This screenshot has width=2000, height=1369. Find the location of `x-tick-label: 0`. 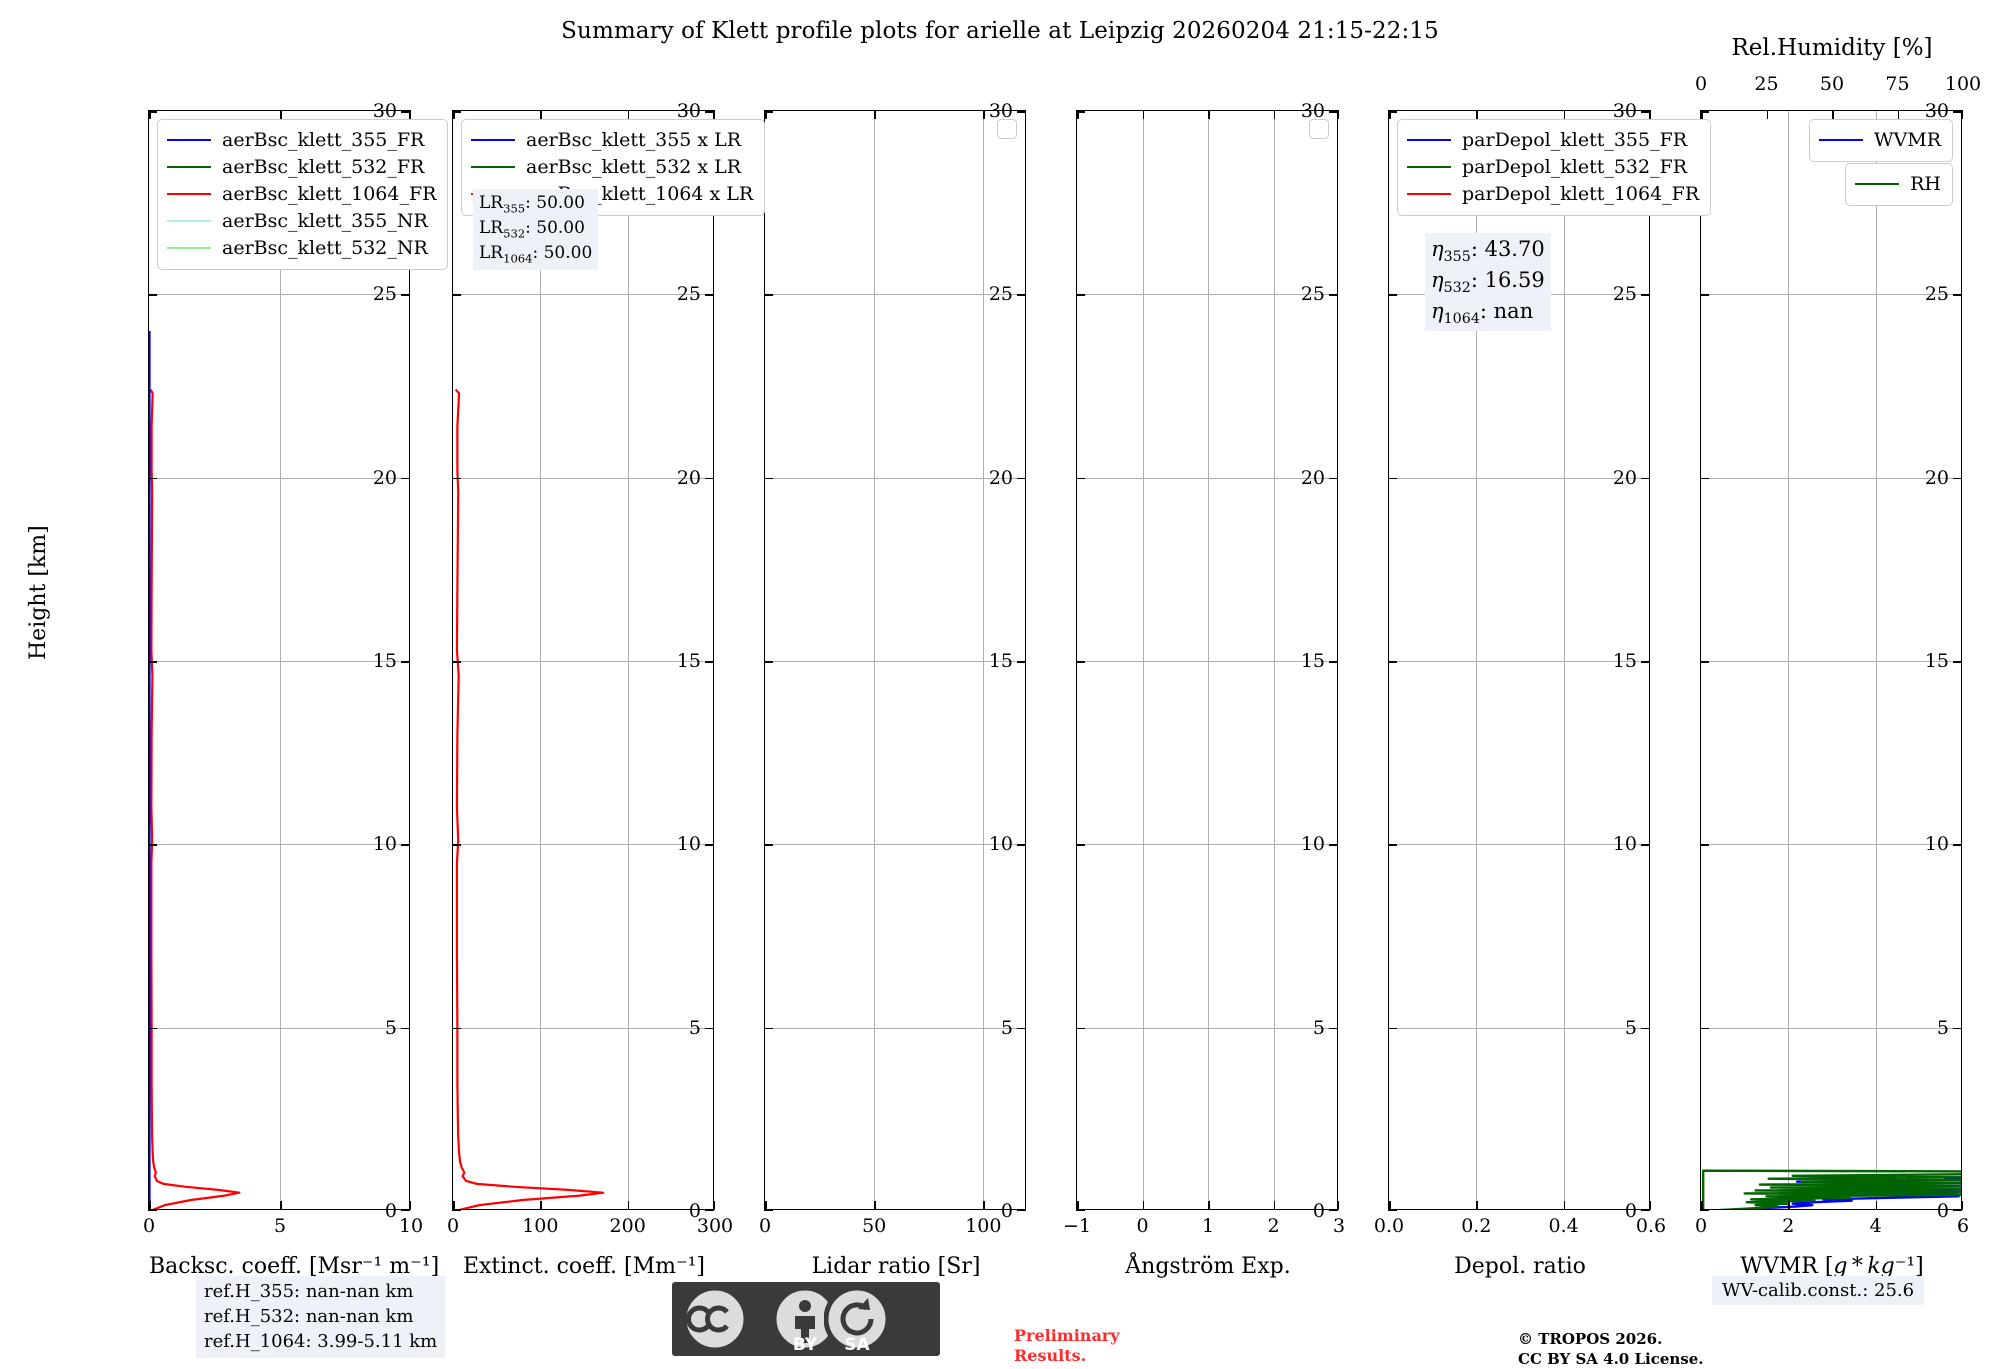

x-tick-label: 0 is located at coordinates (765, 1226).